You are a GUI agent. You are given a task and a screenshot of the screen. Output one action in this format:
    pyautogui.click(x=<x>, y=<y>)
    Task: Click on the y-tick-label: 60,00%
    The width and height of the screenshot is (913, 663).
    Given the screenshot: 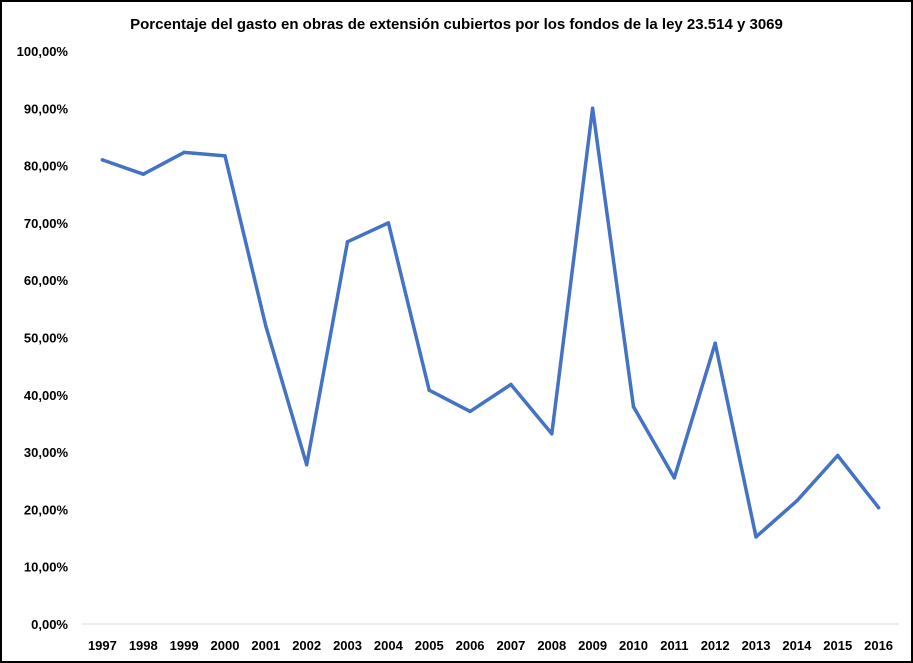 What is the action you would take?
    pyautogui.click(x=46, y=280)
    